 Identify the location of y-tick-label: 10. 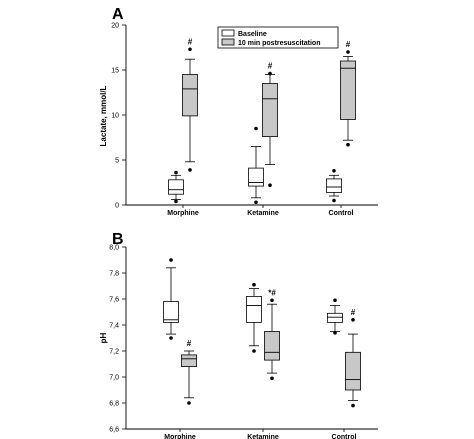
(115, 116).